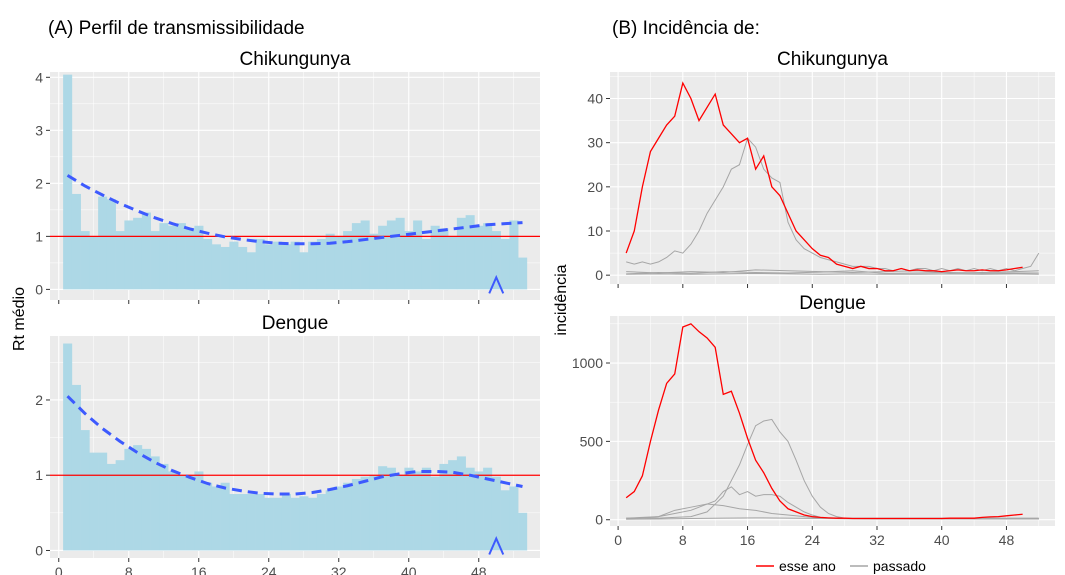  Describe the element at coordinates (129, 569) in the screenshot. I see `x-tick-label: 8` at that location.